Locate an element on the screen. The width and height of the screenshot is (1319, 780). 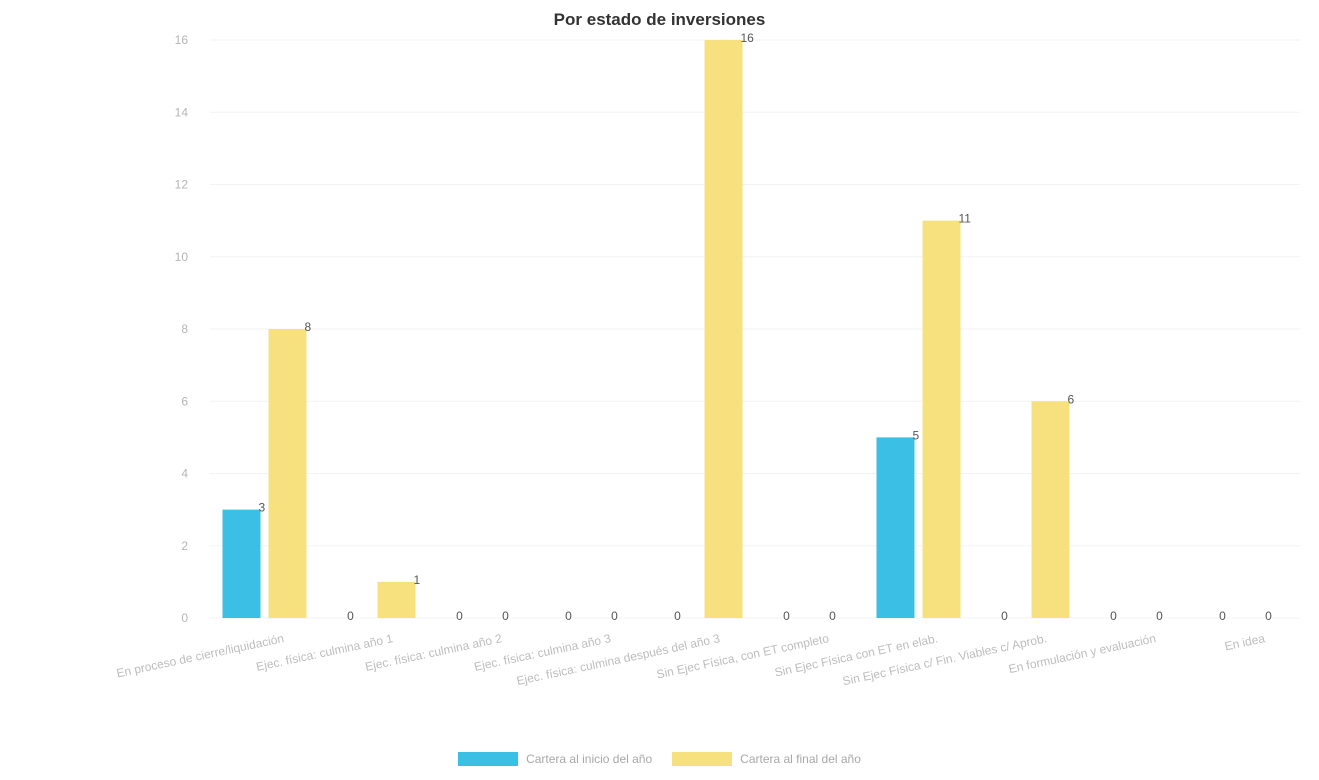
data-label: 16 is located at coordinates (748, 38).